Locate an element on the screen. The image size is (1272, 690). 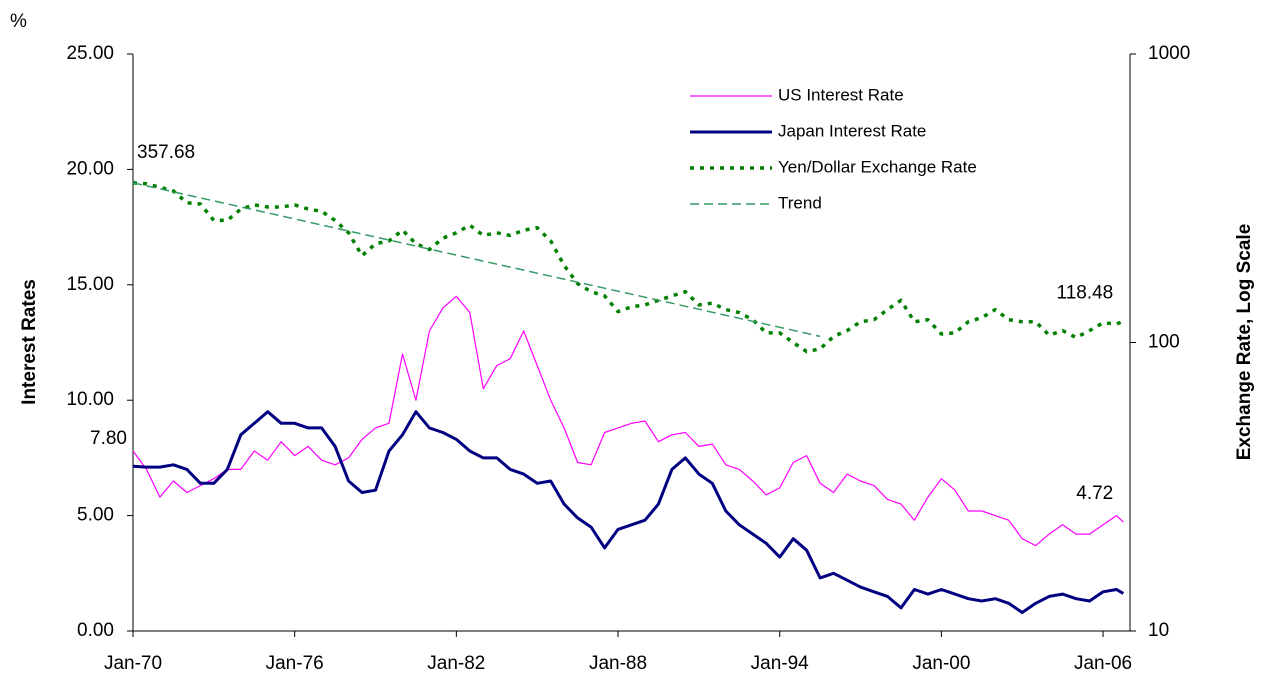
y2-tick-label: 100 is located at coordinates (1164, 342).